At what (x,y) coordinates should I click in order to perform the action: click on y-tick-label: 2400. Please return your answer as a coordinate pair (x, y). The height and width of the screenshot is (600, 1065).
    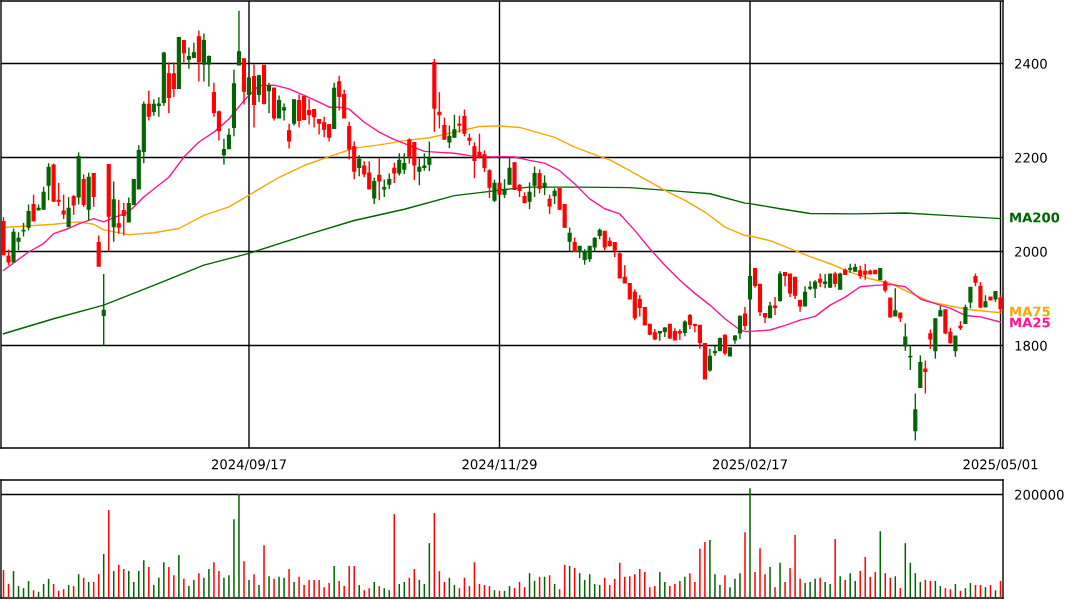
    Looking at the image, I should click on (1031, 63).